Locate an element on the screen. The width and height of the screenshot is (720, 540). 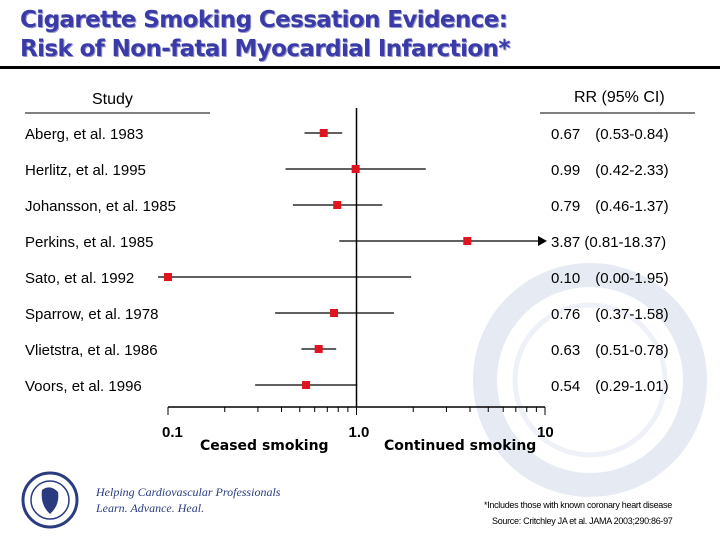
study-name: Perkins, et al. 1985 is located at coordinates (89, 242).